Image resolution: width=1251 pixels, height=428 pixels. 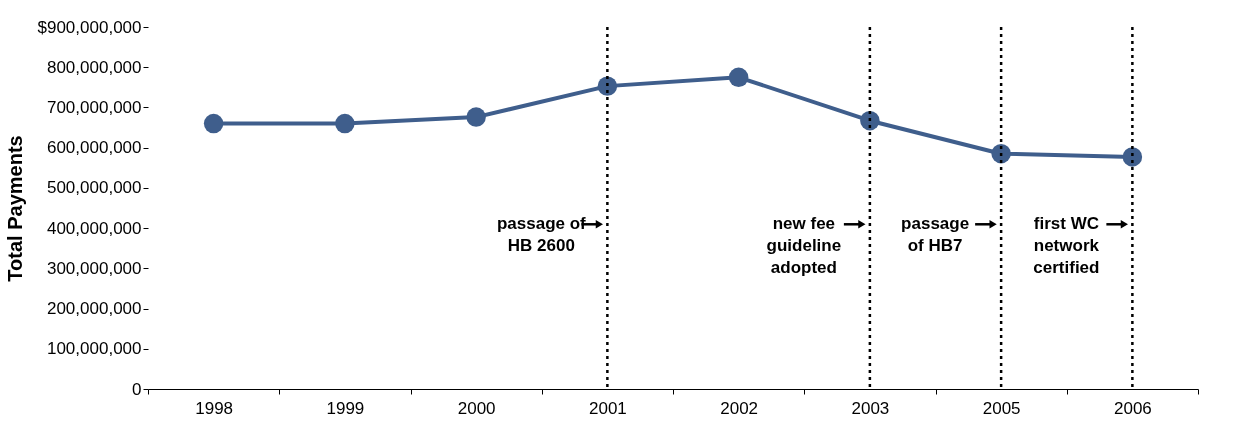 What do you see at coordinates (94, 188) in the screenshot?
I see `y-tick-label: 500,000,000` at bounding box center [94, 188].